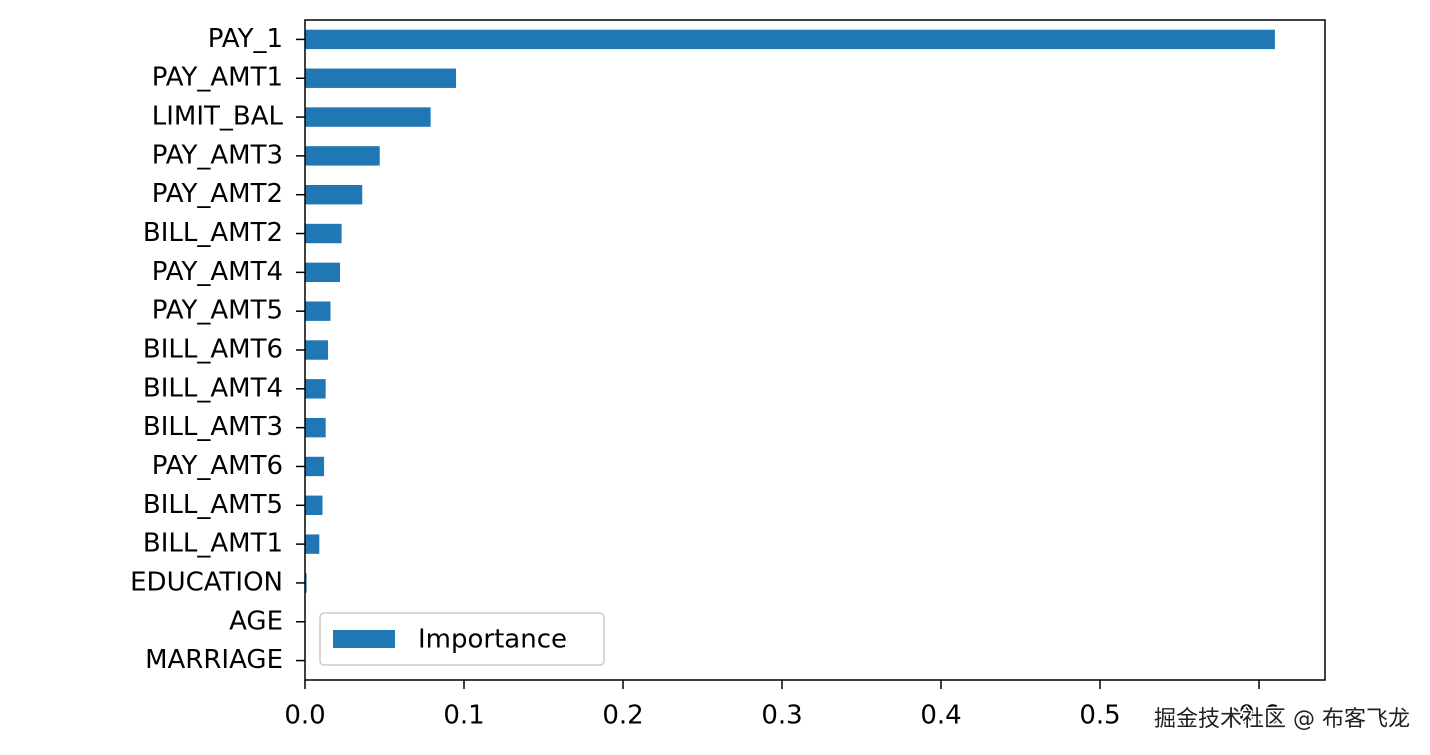 This screenshot has height=755, width=1430. I want to click on y-tick-label: PAY_AMT2, so click(217, 194).